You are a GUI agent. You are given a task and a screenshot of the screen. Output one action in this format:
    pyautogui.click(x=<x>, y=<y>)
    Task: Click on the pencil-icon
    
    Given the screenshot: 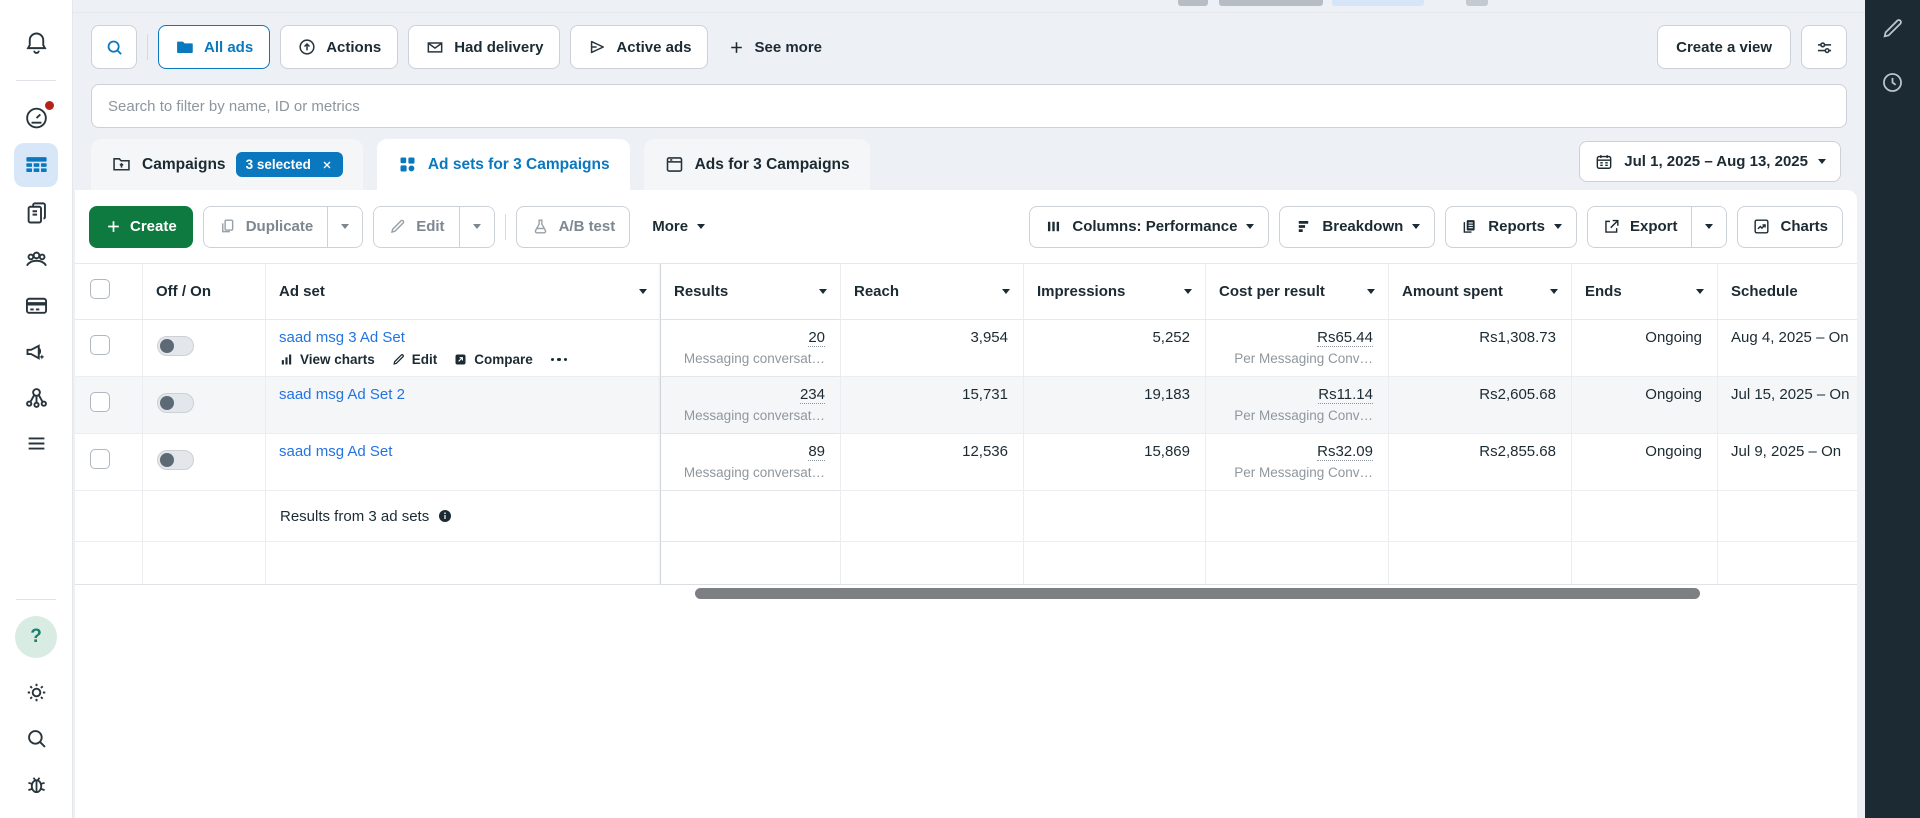 What is the action you would take?
    pyautogui.click(x=398, y=359)
    